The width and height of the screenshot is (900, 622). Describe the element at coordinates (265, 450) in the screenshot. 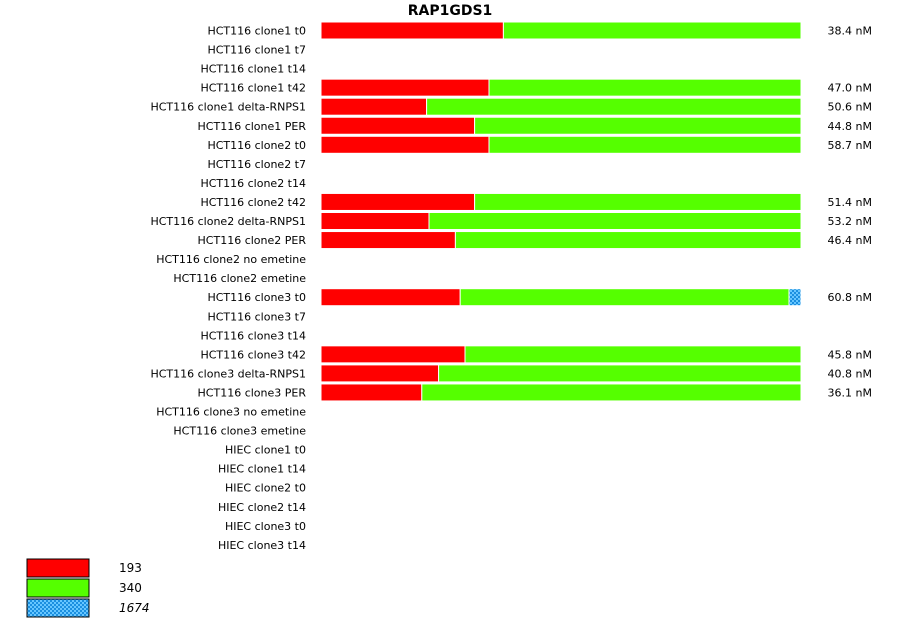

I see `row-label: HIEC clone1 t0` at that location.